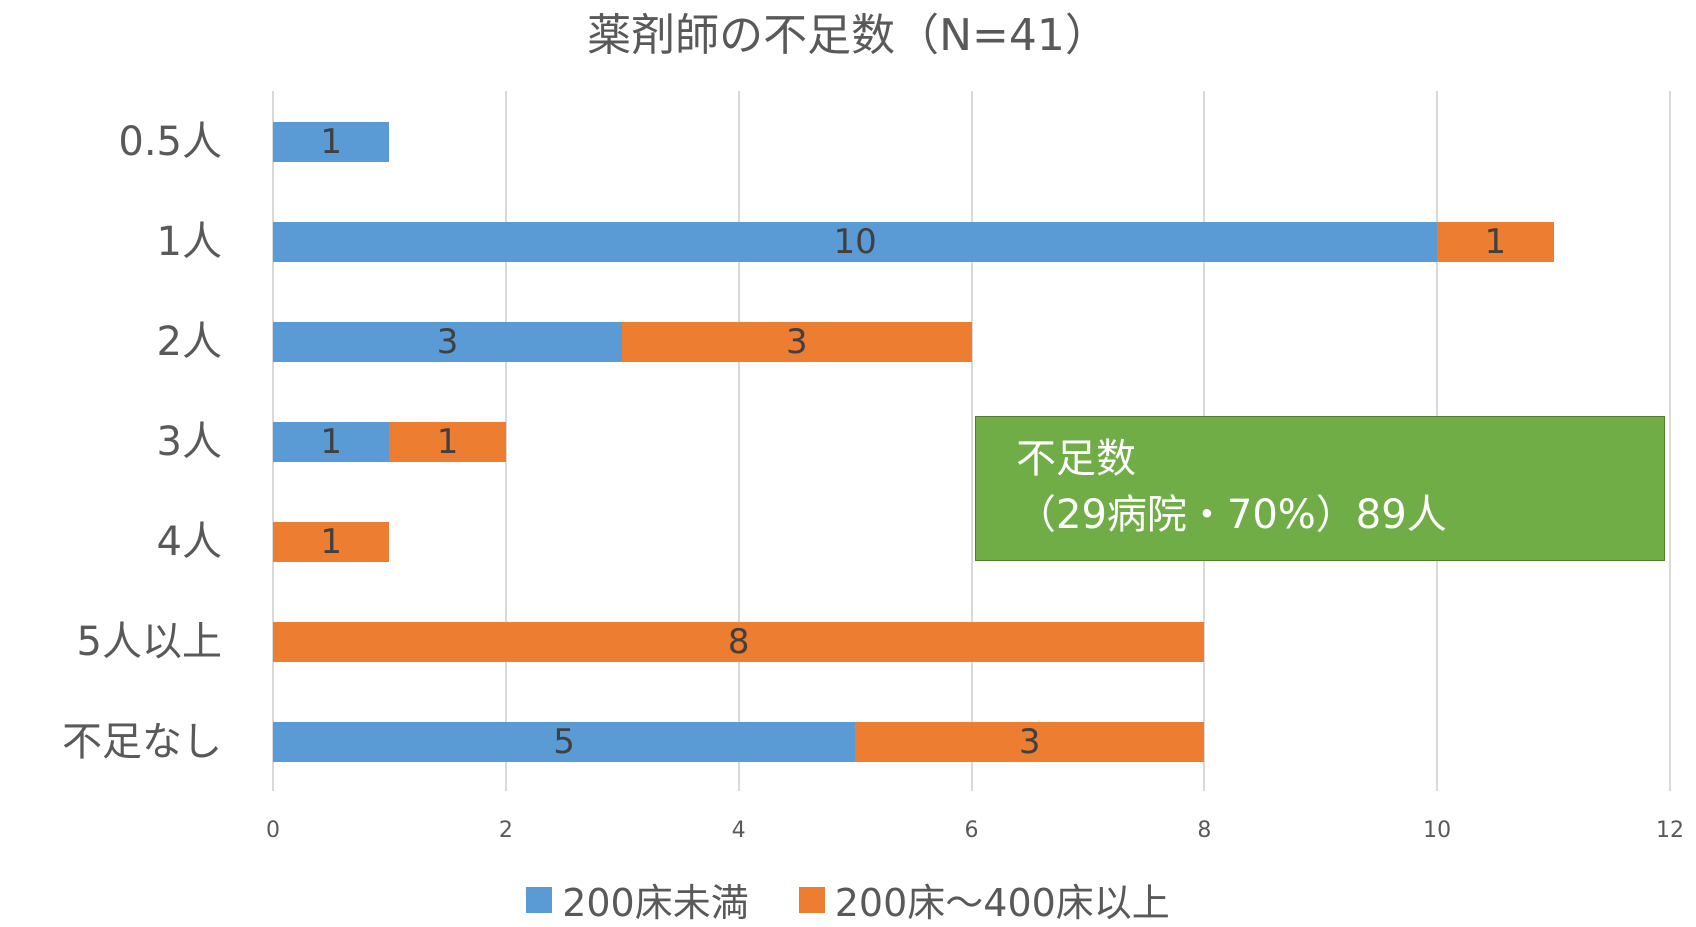  Describe the element at coordinates (189, 242) in the screenshot. I see `y-category-label: 1人` at that location.